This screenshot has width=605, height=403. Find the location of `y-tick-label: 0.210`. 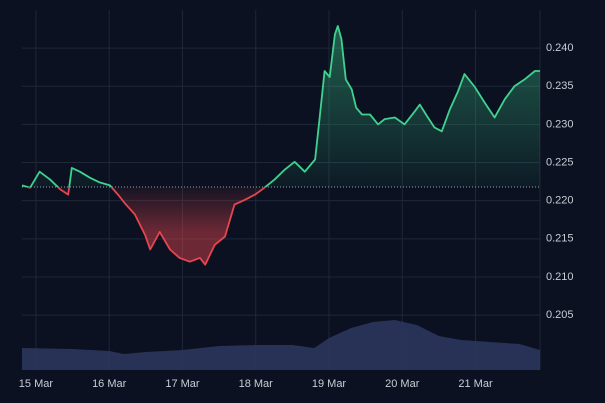

y-tick-label: 0.210 is located at coordinates (560, 277).